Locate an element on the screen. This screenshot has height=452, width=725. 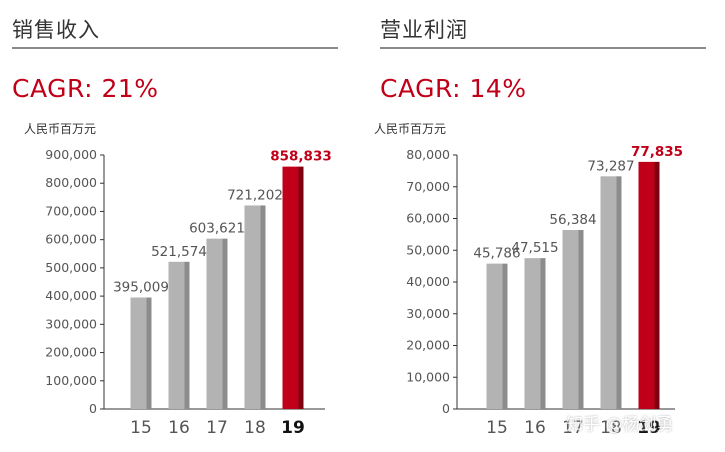
y-tick-label: 40,000 is located at coordinates (428, 281).